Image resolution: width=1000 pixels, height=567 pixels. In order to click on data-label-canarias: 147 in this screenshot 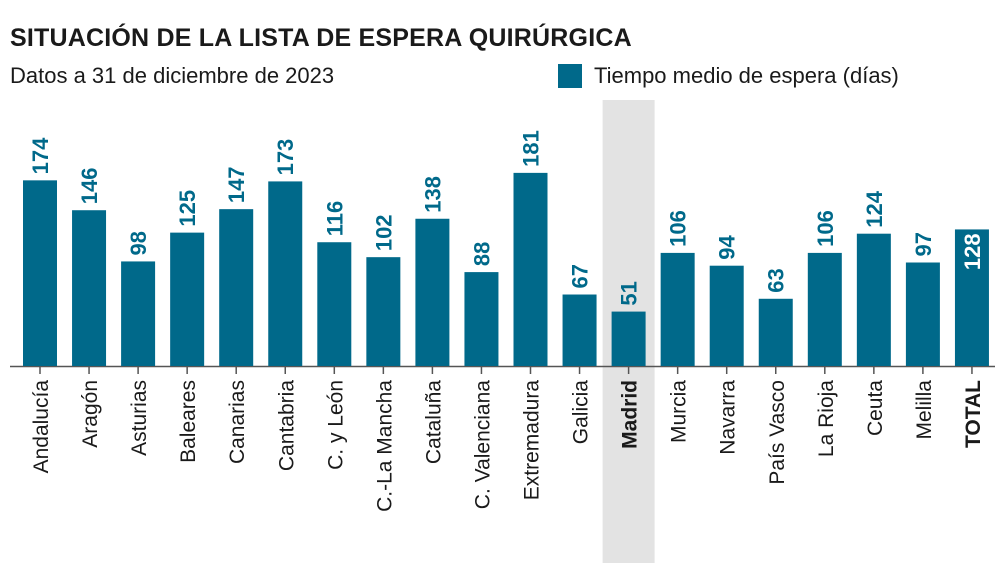, I will do `click(236, 184)`.